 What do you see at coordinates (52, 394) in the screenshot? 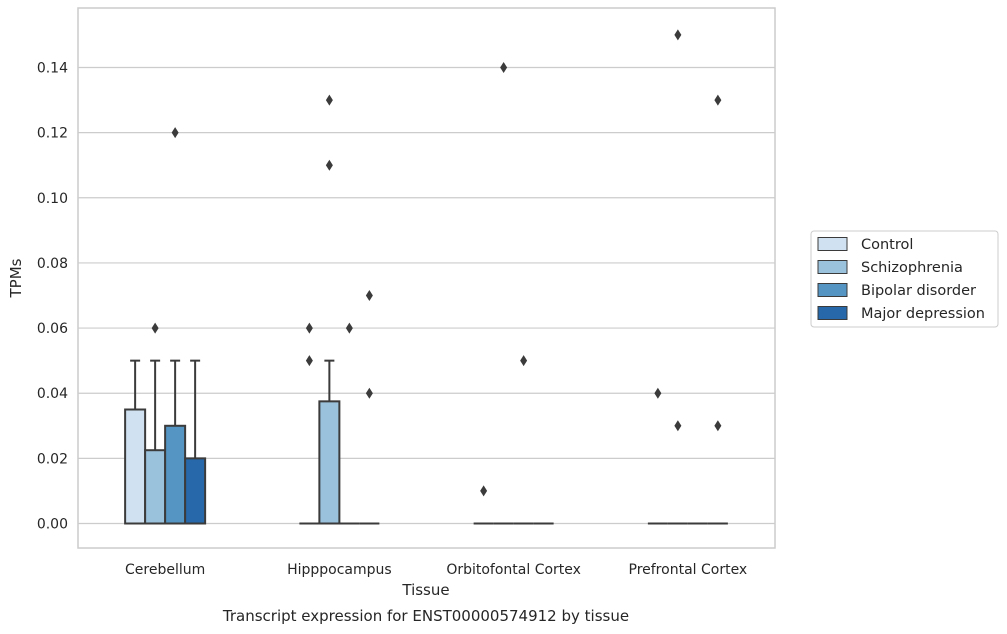
I see `y-tick-label: 0.04` at bounding box center [52, 394].